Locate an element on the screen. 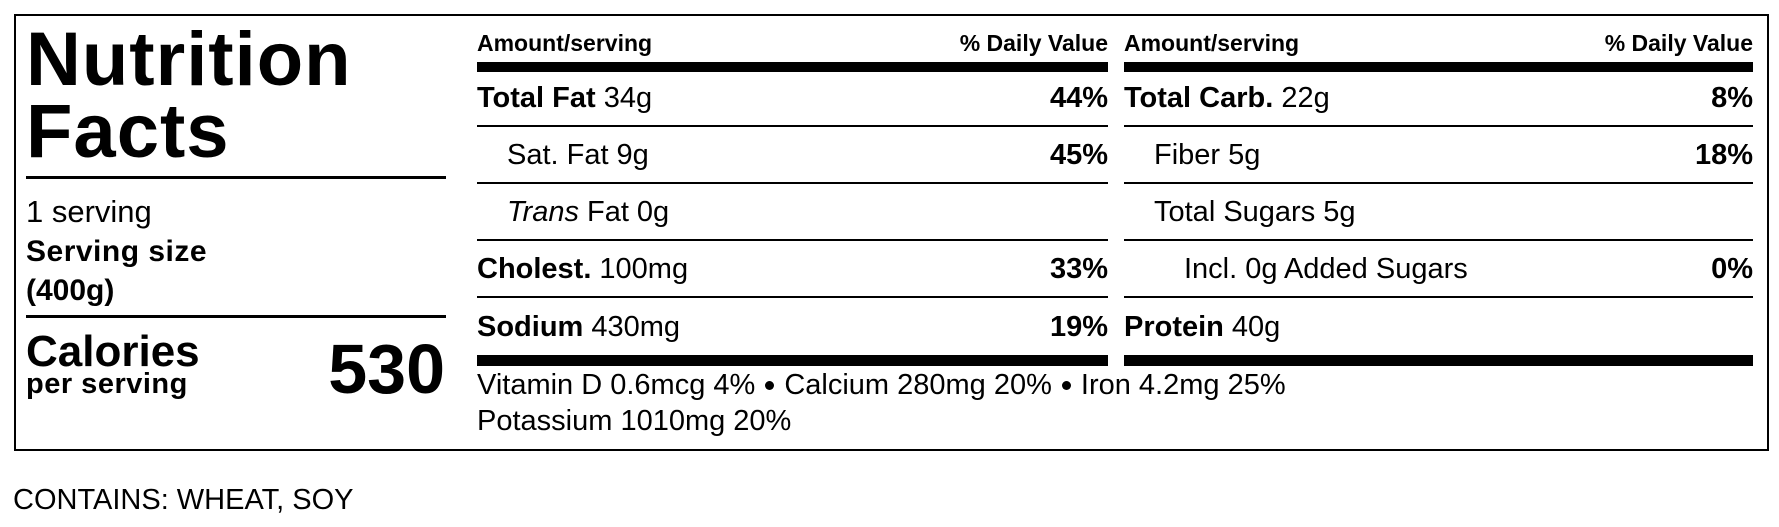  nutrient-name: Incl. 0g Added Sugars is located at coordinates (1326, 269).